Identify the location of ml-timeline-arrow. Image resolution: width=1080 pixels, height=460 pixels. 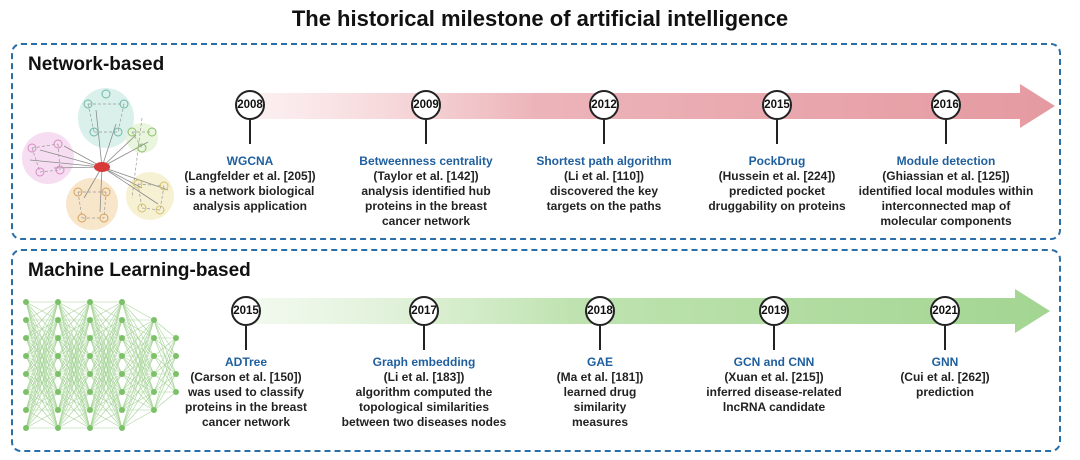
(650, 311).